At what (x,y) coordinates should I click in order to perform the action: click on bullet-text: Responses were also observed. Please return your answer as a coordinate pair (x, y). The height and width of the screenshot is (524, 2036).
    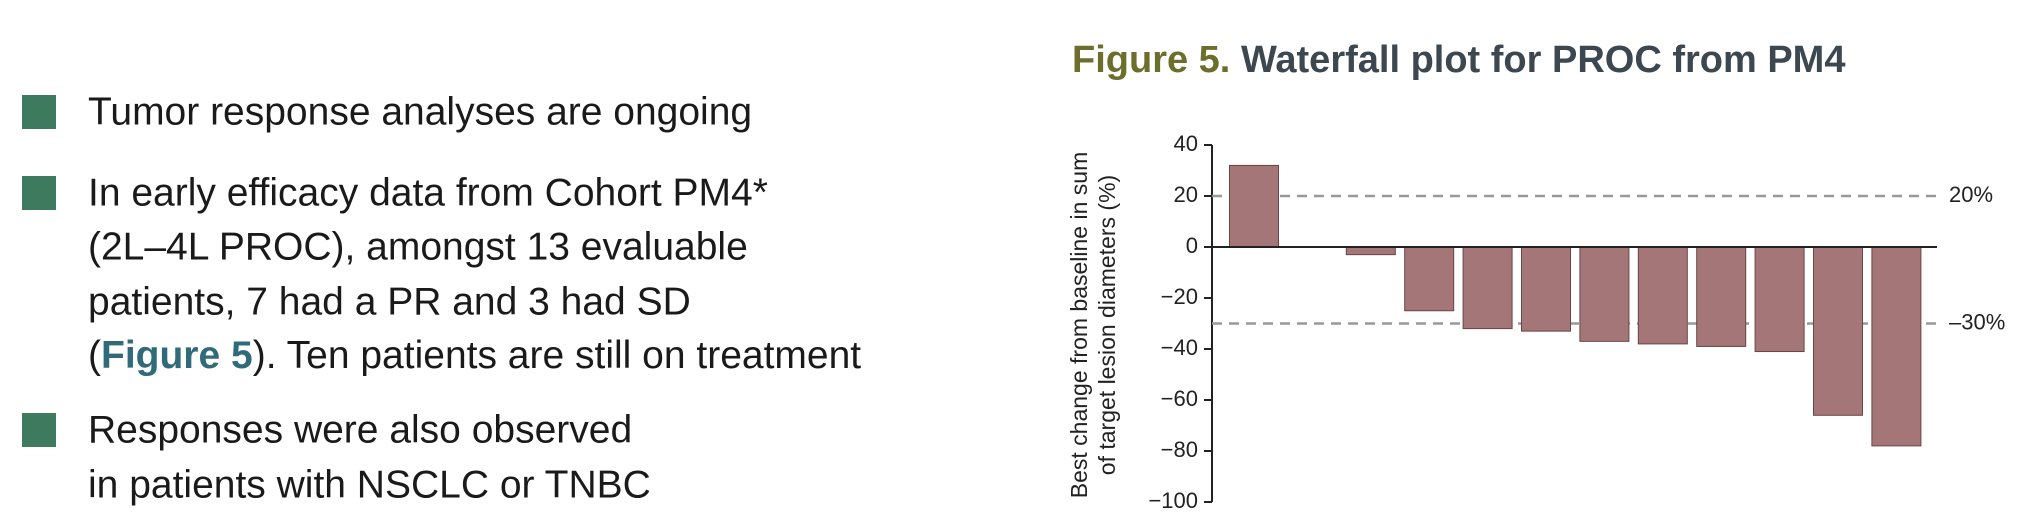
    Looking at the image, I should click on (360, 429).